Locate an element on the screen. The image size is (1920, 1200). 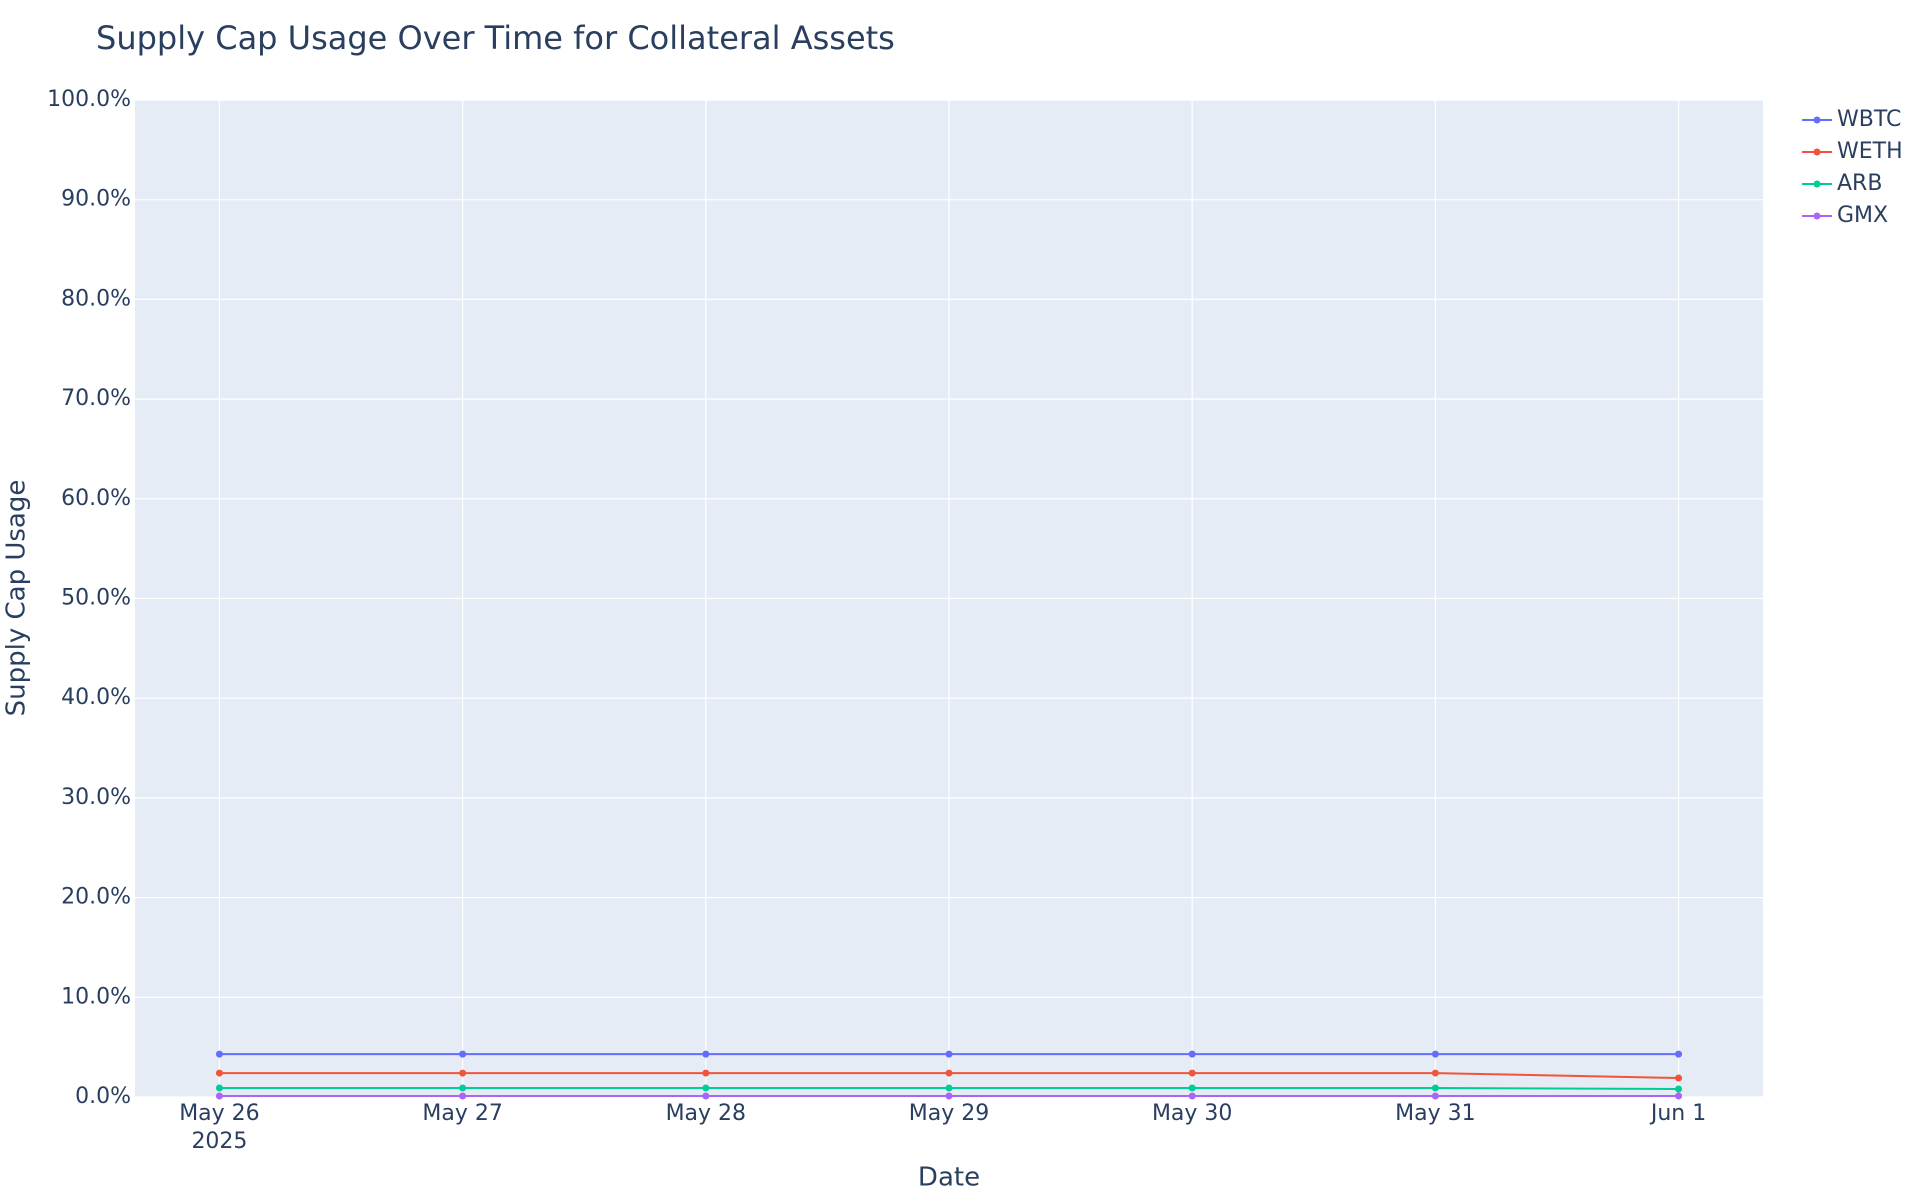
x-axis-title: Date is located at coordinates (949, 1178).